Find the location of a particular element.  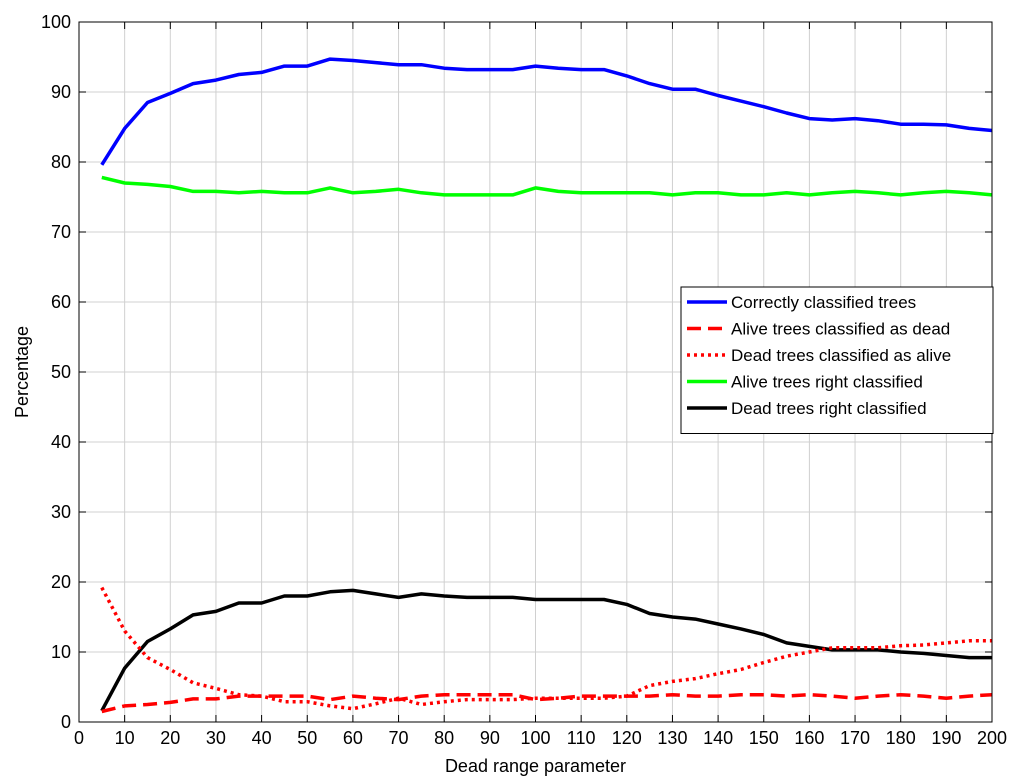

y-tick-label: 80 is located at coordinates (61, 162).